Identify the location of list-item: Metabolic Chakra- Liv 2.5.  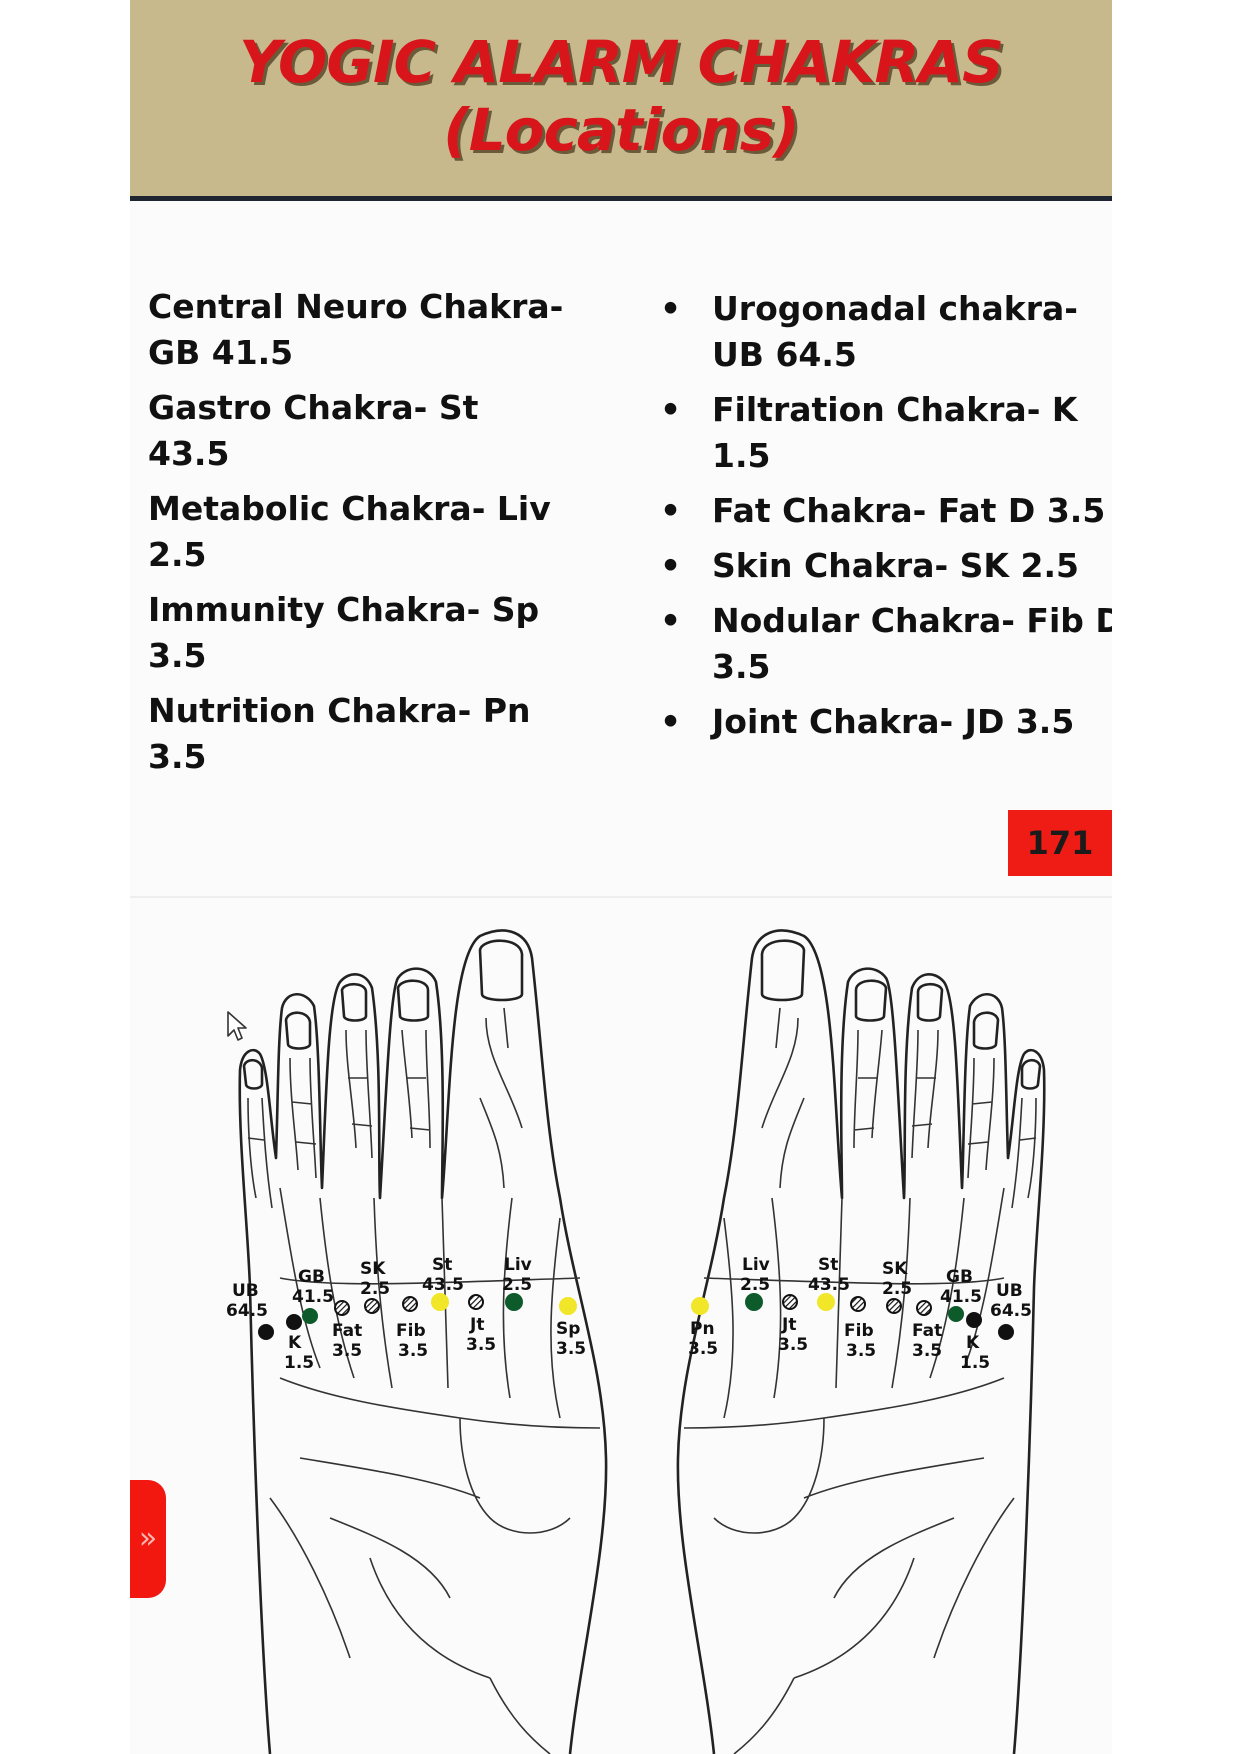
(349, 531).